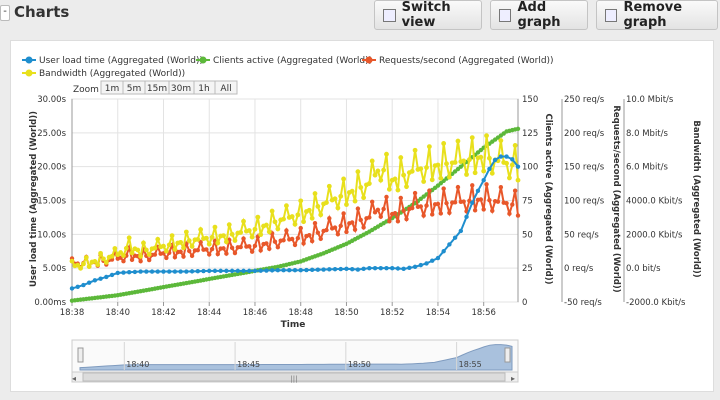 The width and height of the screenshot is (720, 400). I want to click on y-axis-title-requests: Requests/second (Aggregated (World)), so click(616, 198).